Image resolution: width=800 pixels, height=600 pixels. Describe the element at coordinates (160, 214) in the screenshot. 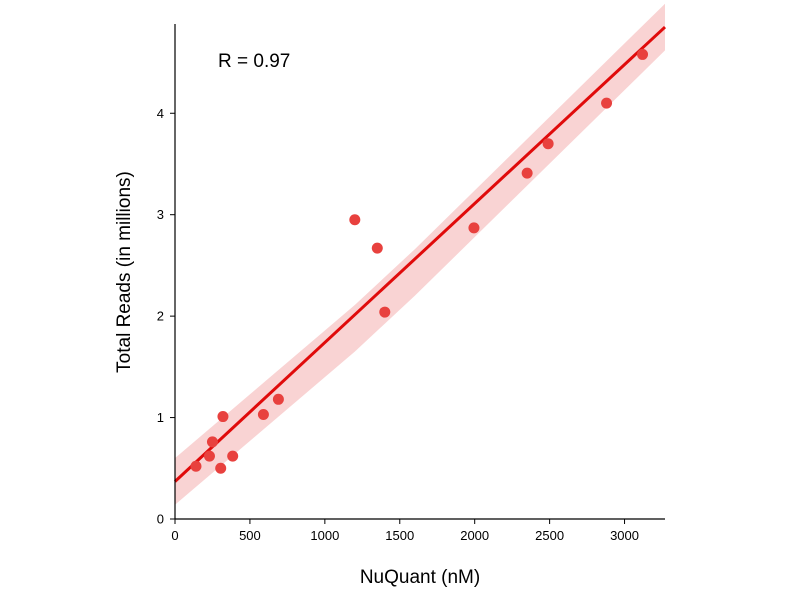

I see `y-tick-label: 3` at that location.